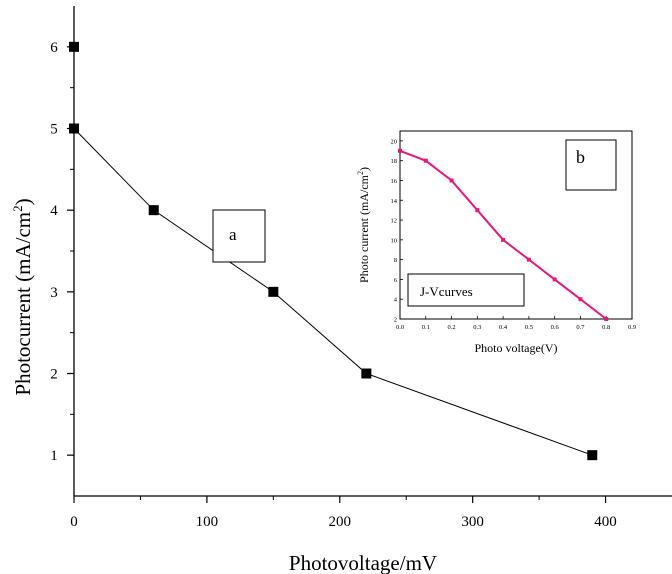 The height and width of the screenshot is (574, 672). I want to click on inset-y-tick-label: 6, so click(396, 280).